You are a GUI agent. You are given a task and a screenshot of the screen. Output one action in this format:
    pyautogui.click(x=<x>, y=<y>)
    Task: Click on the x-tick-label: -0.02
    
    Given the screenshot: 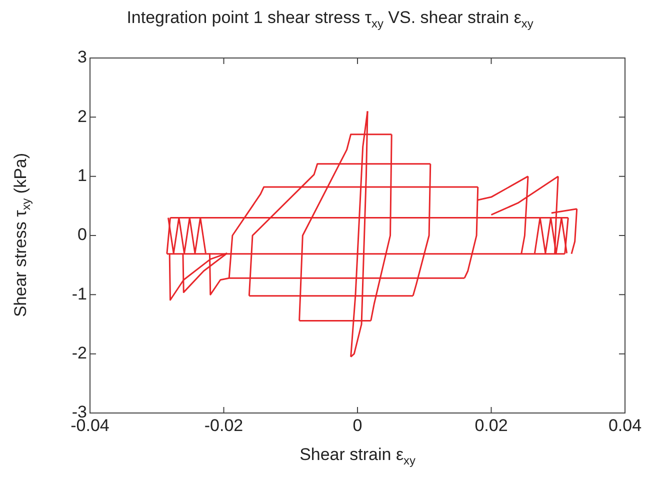 What is the action you would take?
    pyautogui.click(x=224, y=425)
    